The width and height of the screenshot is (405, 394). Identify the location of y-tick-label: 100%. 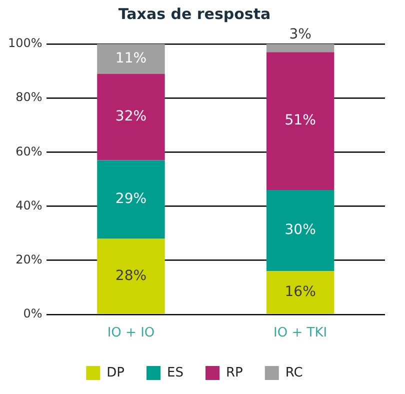
(25, 43).